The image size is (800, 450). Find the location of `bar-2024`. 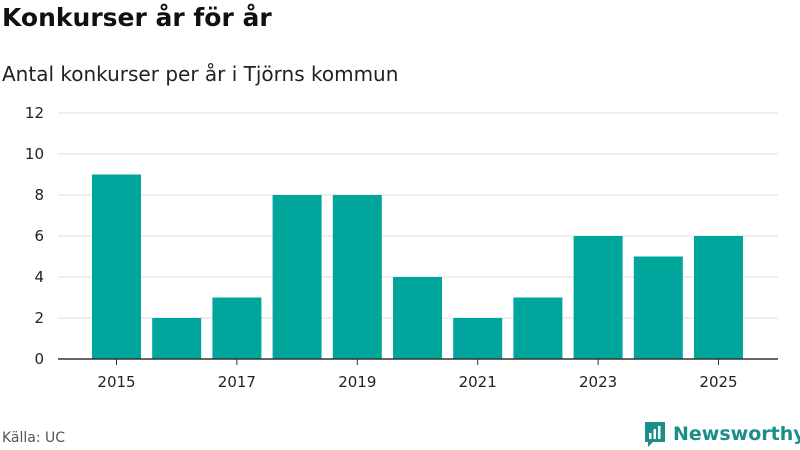

bar-2024 is located at coordinates (658, 307).